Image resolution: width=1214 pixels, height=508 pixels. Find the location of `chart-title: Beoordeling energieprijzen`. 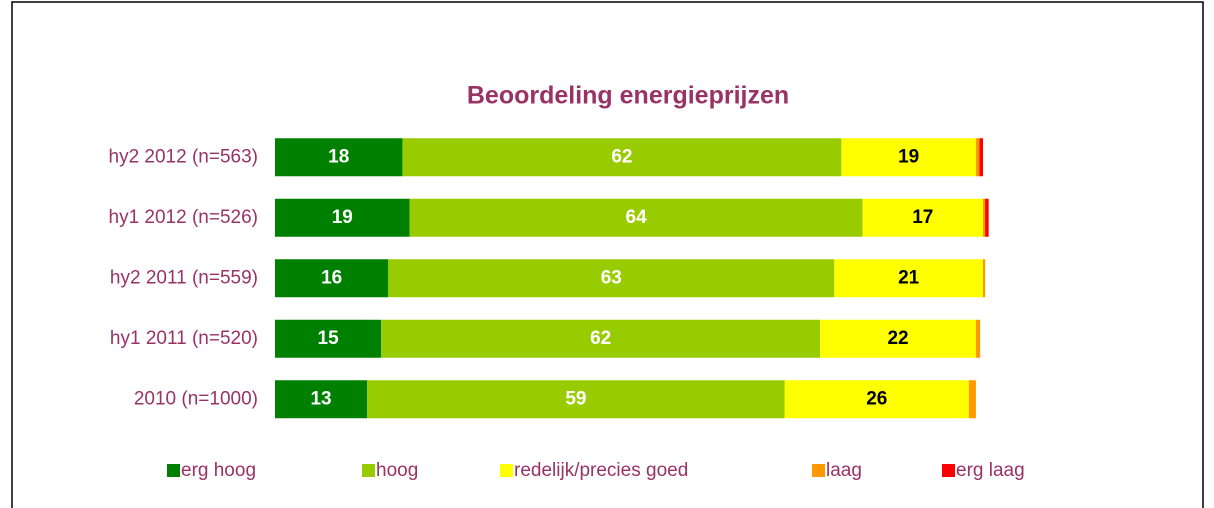

chart-title: Beoordeling energieprijzen is located at coordinates (628, 96).